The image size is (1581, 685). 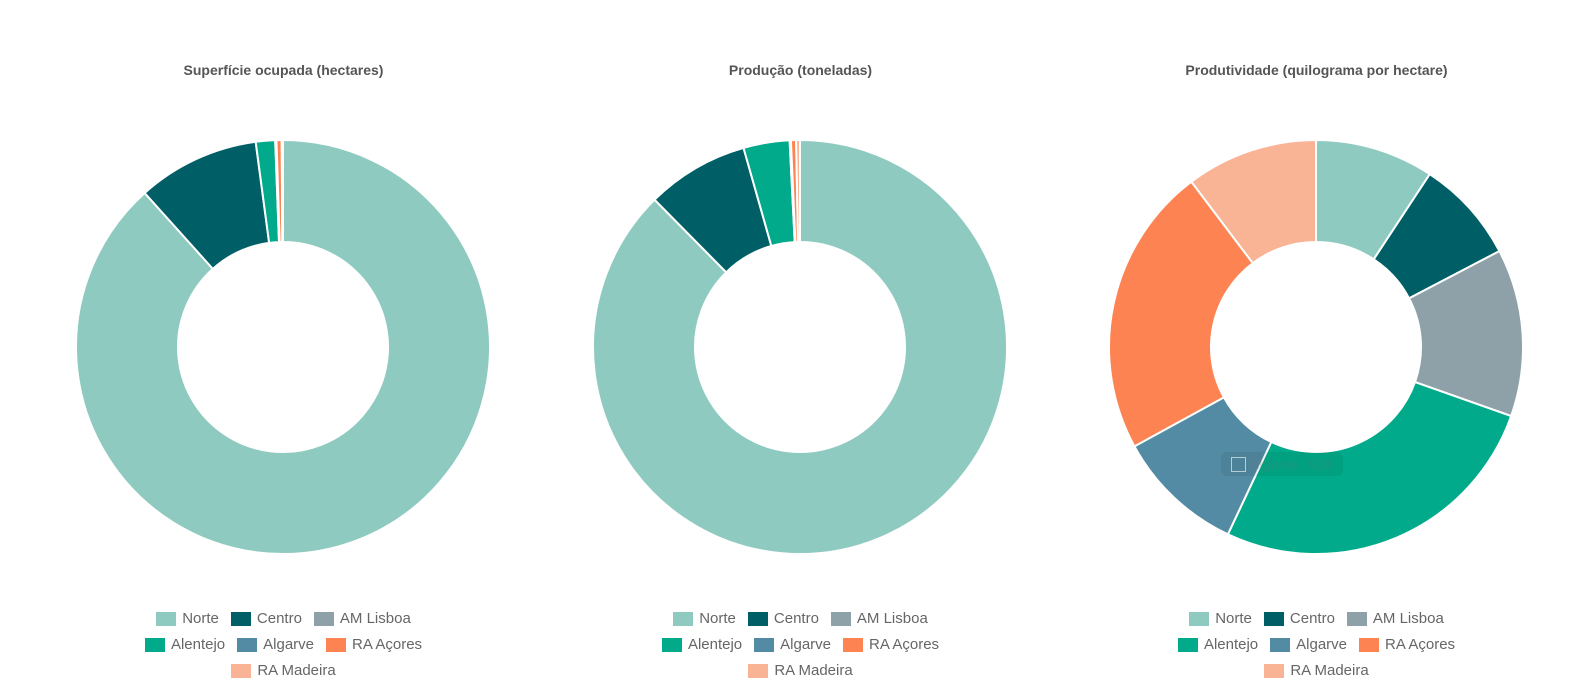 What do you see at coordinates (283, 70) in the screenshot?
I see `chart-title: Superfície ocupada (hectares)` at bounding box center [283, 70].